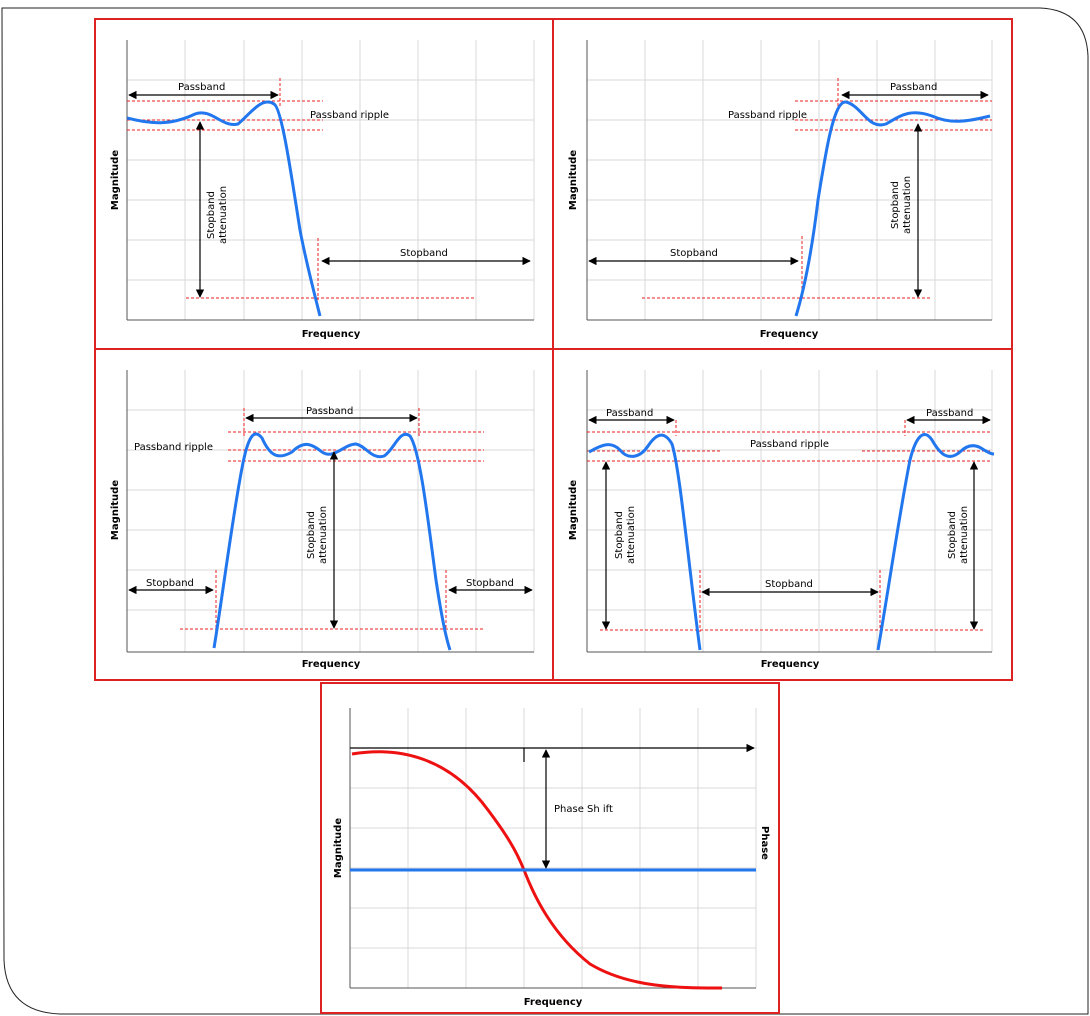 The image size is (1090, 1016). What do you see at coordinates (645, 542) in the screenshot?
I see `magnitude-curve-left` at bounding box center [645, 542].